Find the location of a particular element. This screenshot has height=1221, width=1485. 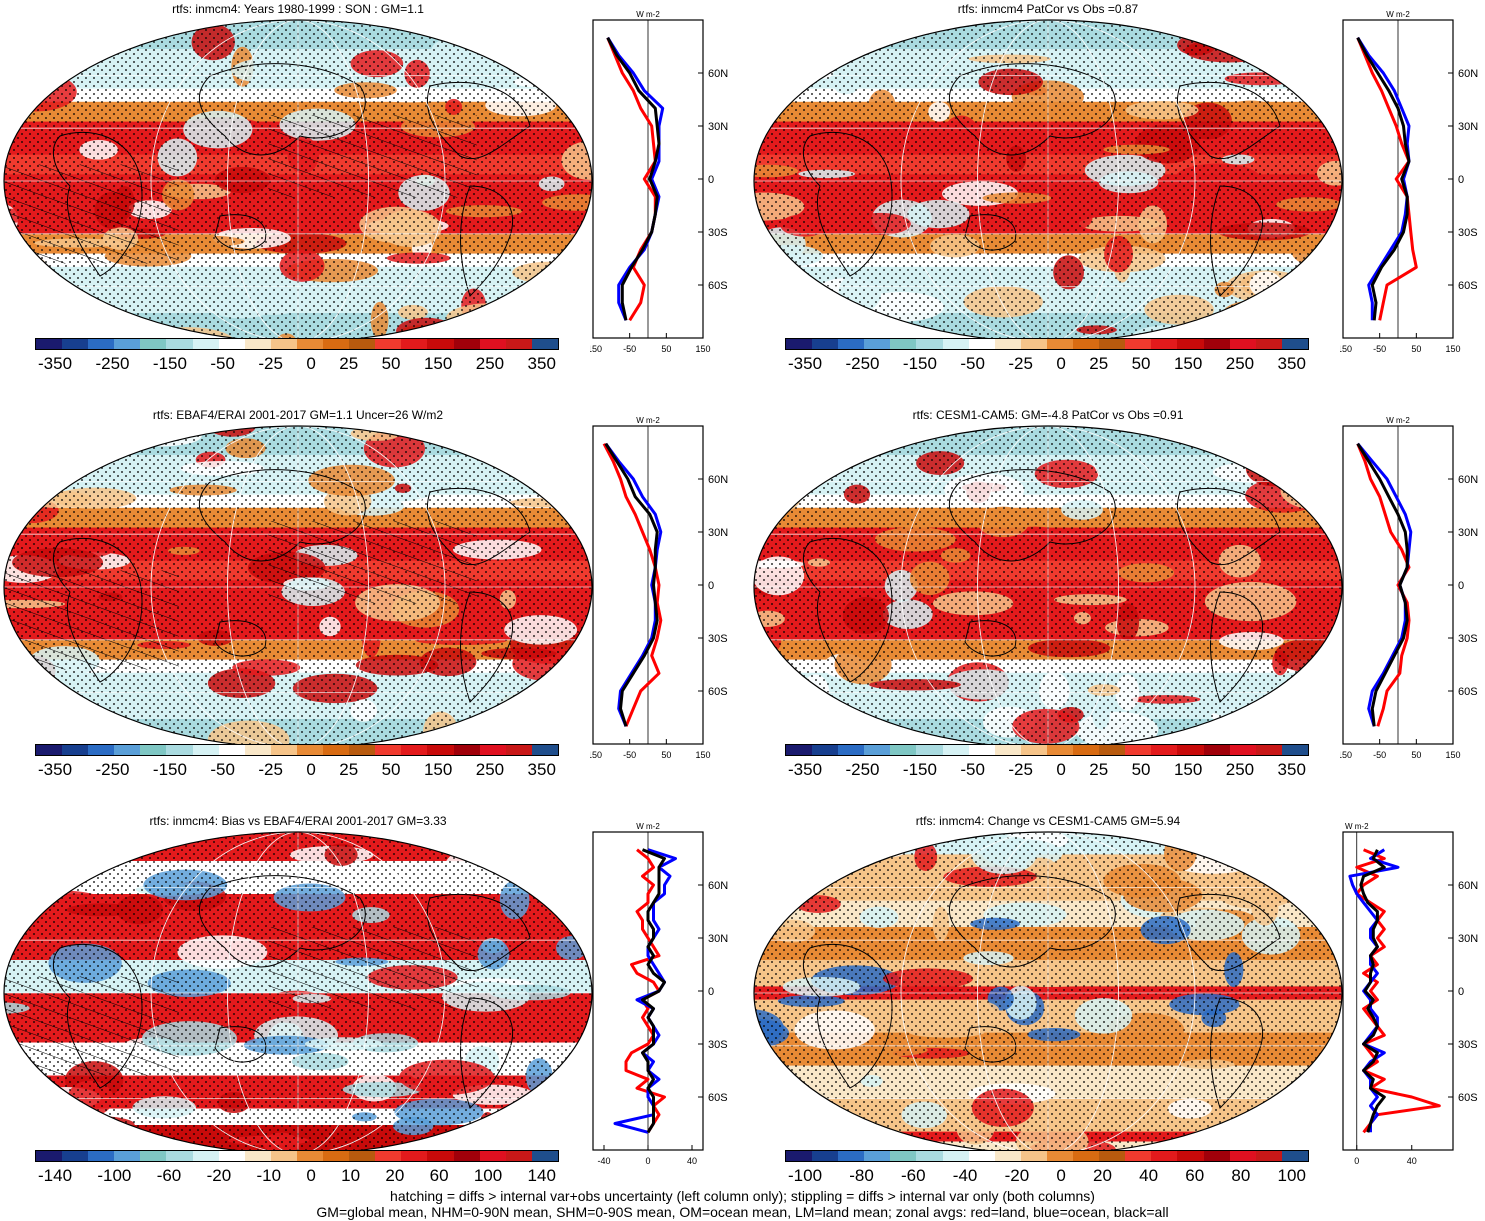

zonal-frame is located at coordinates (1398, 991).